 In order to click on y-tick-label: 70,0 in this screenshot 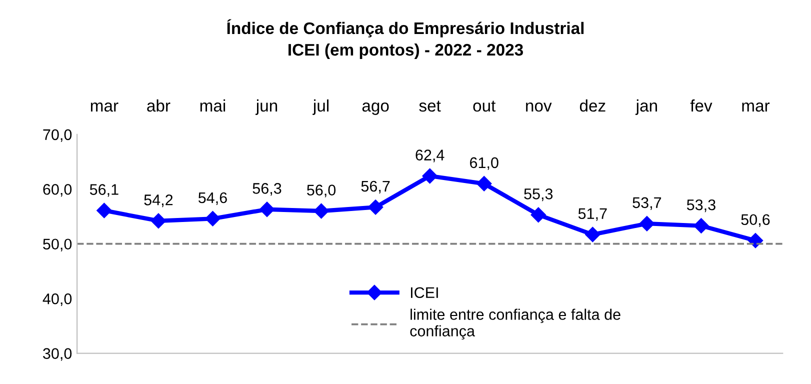, I will do `click(57, 135)`.